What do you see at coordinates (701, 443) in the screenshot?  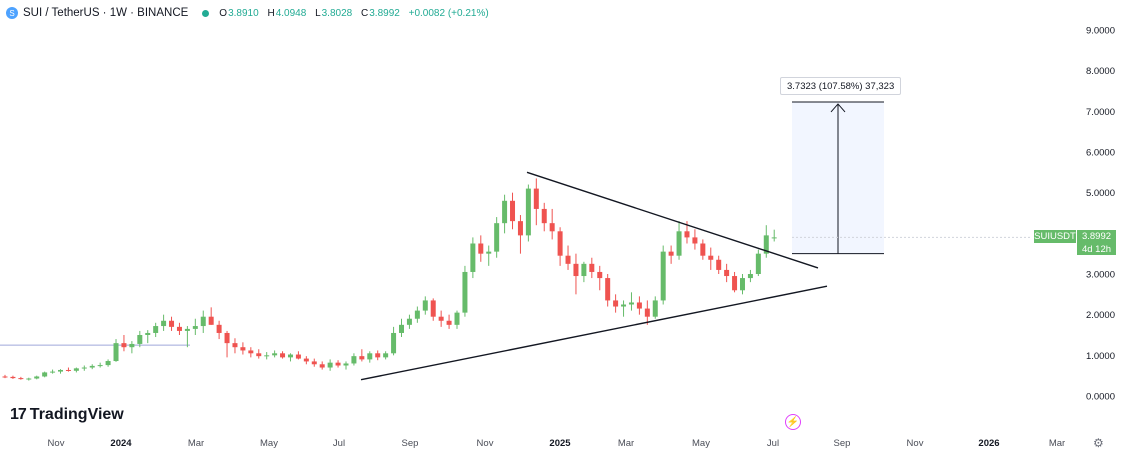 I see `x-tick-label: May` at bounding box center [701, 443].